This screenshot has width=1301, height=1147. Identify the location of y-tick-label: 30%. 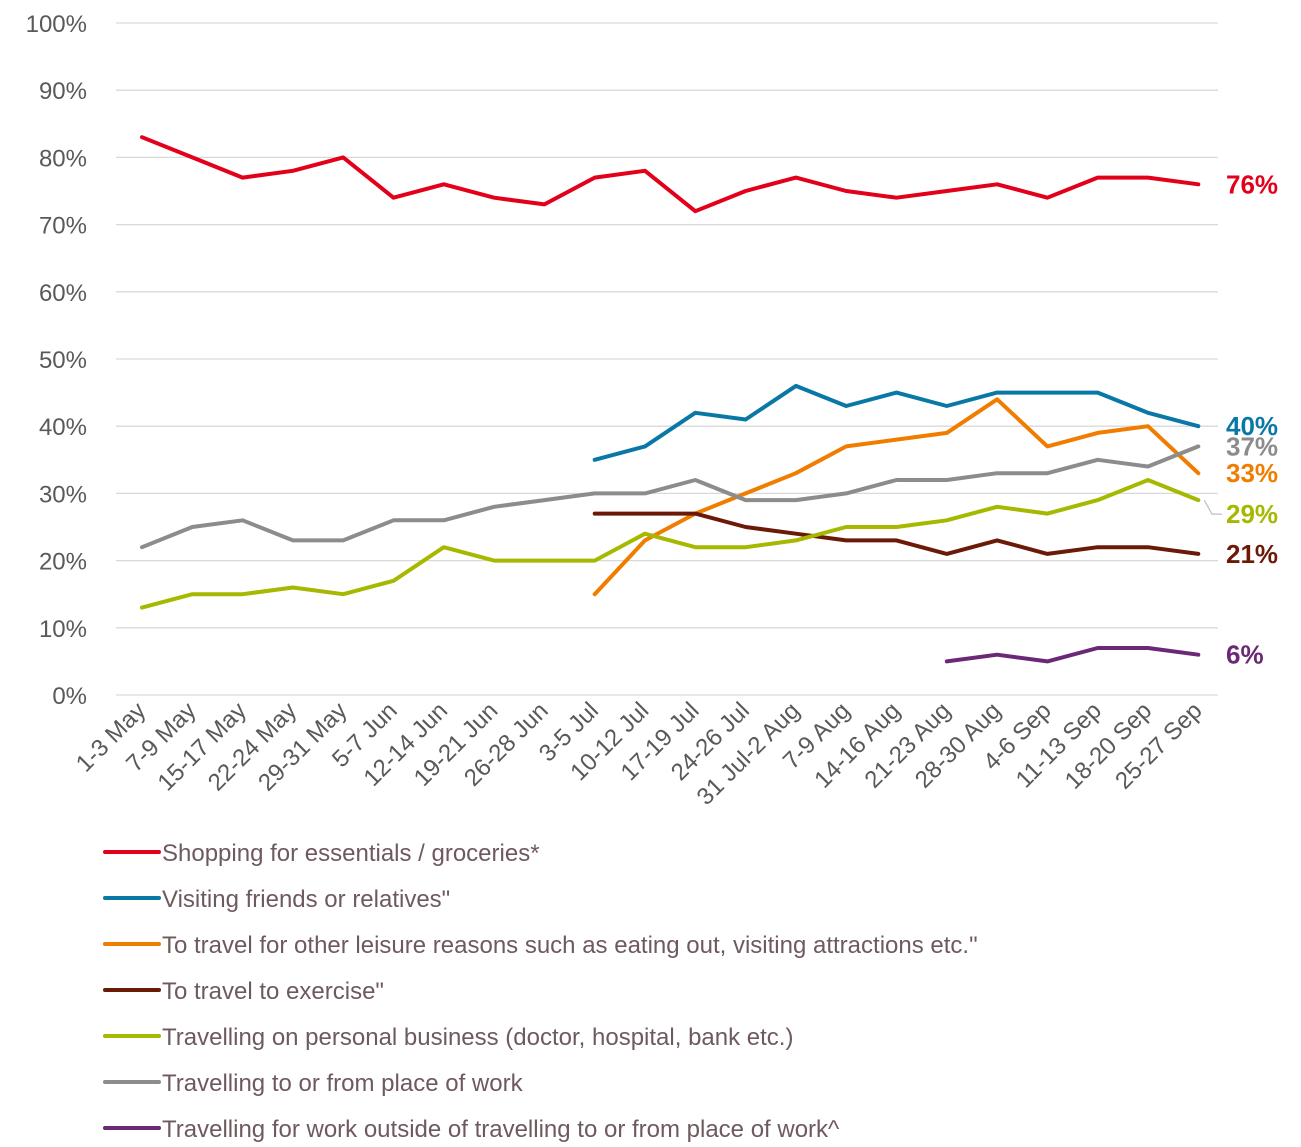
(63, 494).